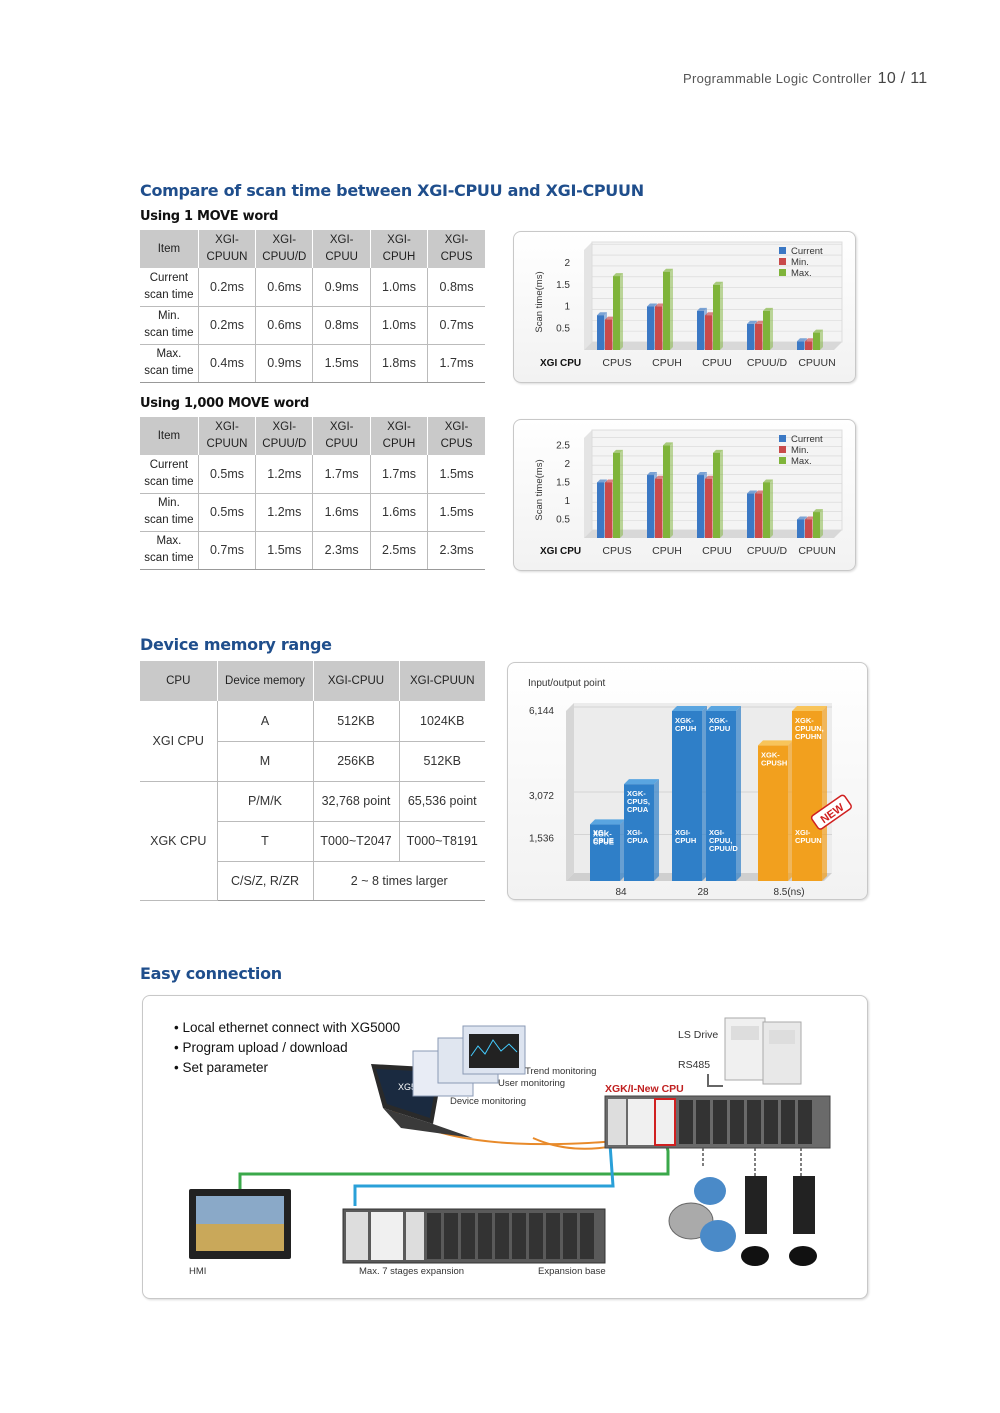 The width and height of the screenshot is (1000, 1413). What do you see at coordinates (442, 841) in the screenshot?
I see `mem-cell: T000~T8191` at bounding box center [442, 841].